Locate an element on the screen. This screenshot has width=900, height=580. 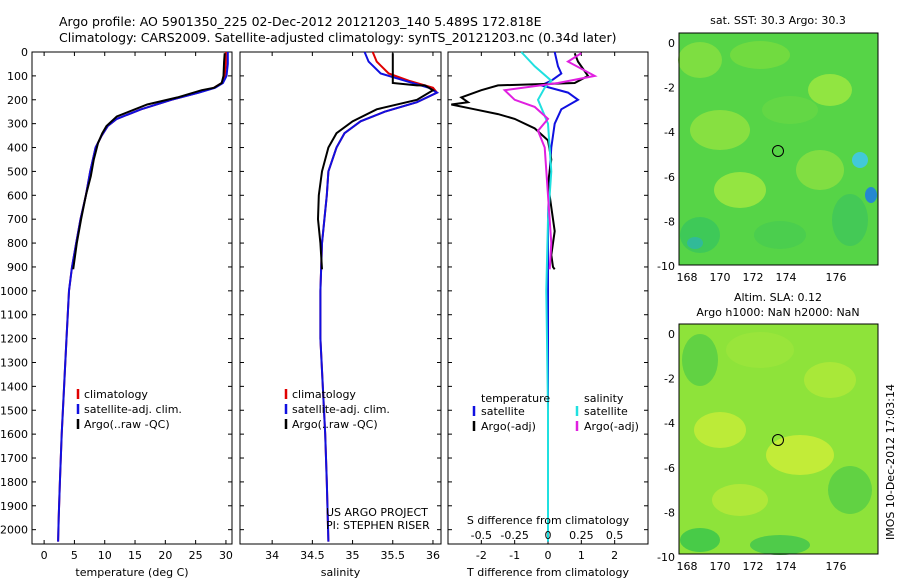
legend-label: satellite-adj. clim. is located at coordinates (341, 409).